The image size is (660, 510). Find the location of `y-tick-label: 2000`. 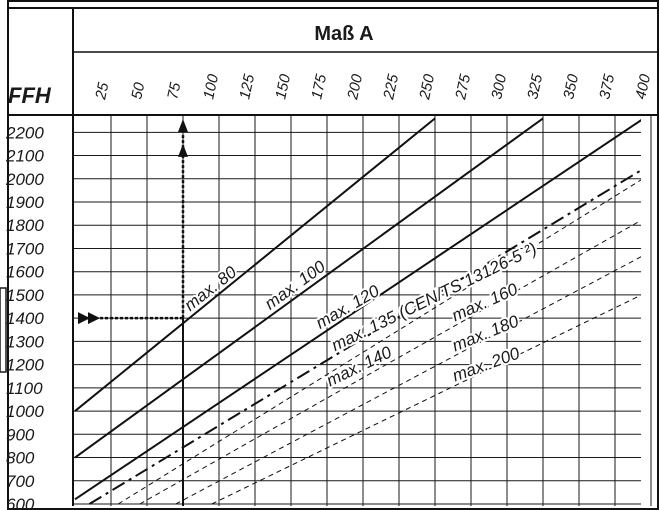

y-tick-label: 2000 is located at coordinates (24, 179).